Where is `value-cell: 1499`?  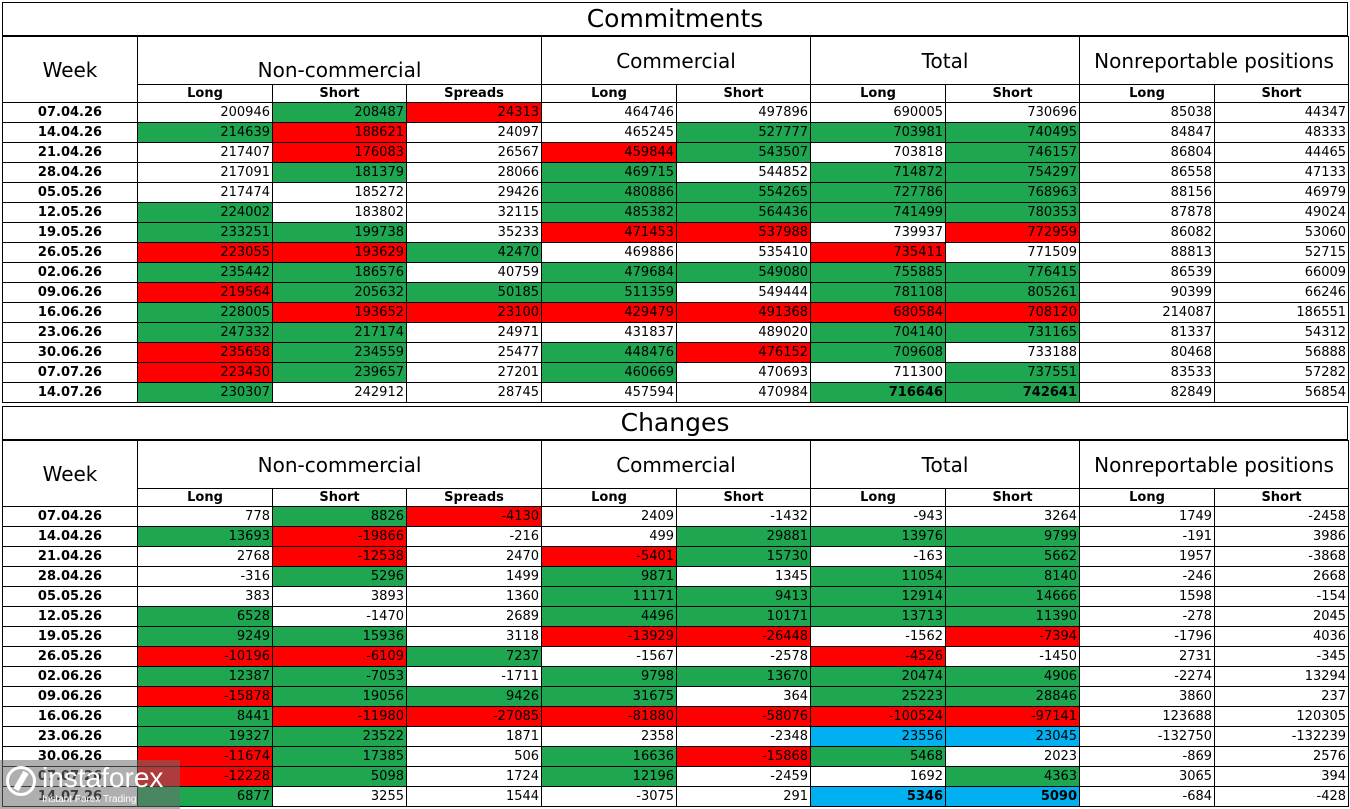 value-cell: 1499 is located at coordinates (474, 576).